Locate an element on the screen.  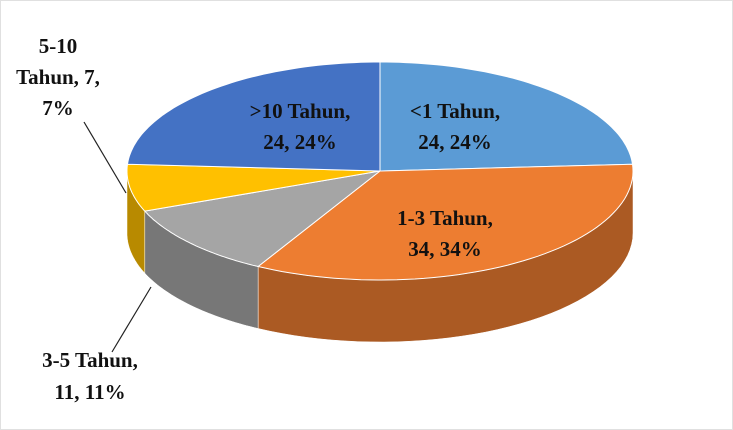
data-label: 5-10 is located at coordinates (58, 46).